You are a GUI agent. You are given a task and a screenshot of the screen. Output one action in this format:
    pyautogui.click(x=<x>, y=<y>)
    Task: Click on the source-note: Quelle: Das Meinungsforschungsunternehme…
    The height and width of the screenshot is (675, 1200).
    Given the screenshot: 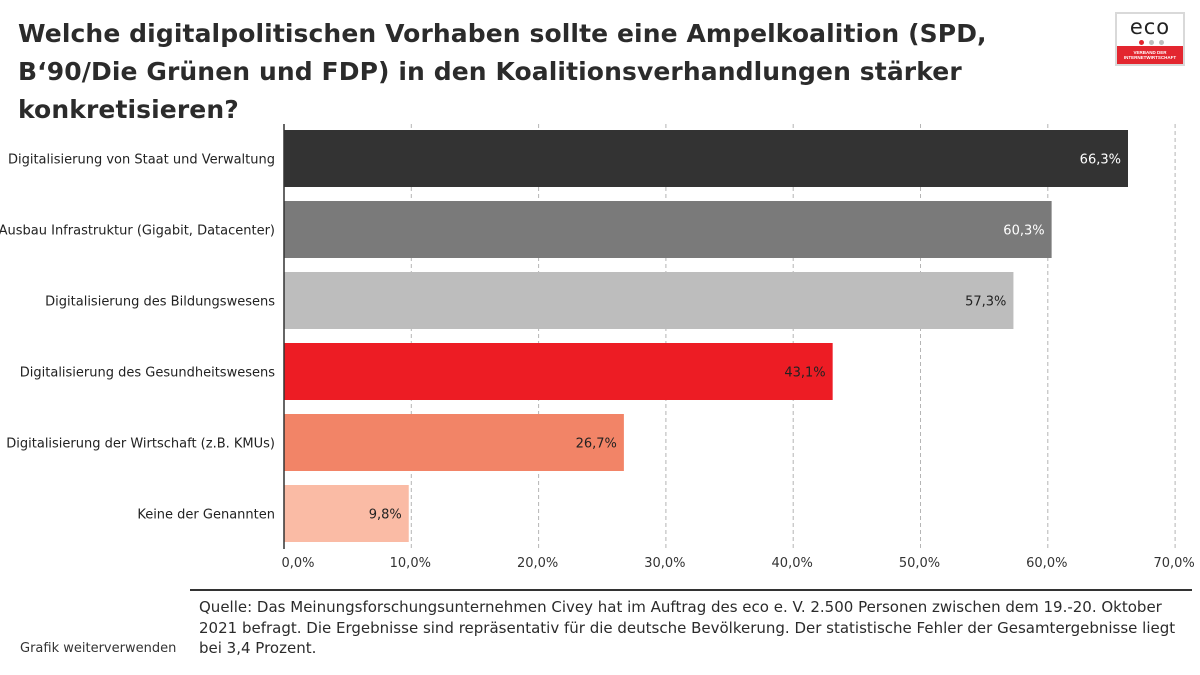 What is the action you would take?
    pyautogui.click(x=687, y=627)
    